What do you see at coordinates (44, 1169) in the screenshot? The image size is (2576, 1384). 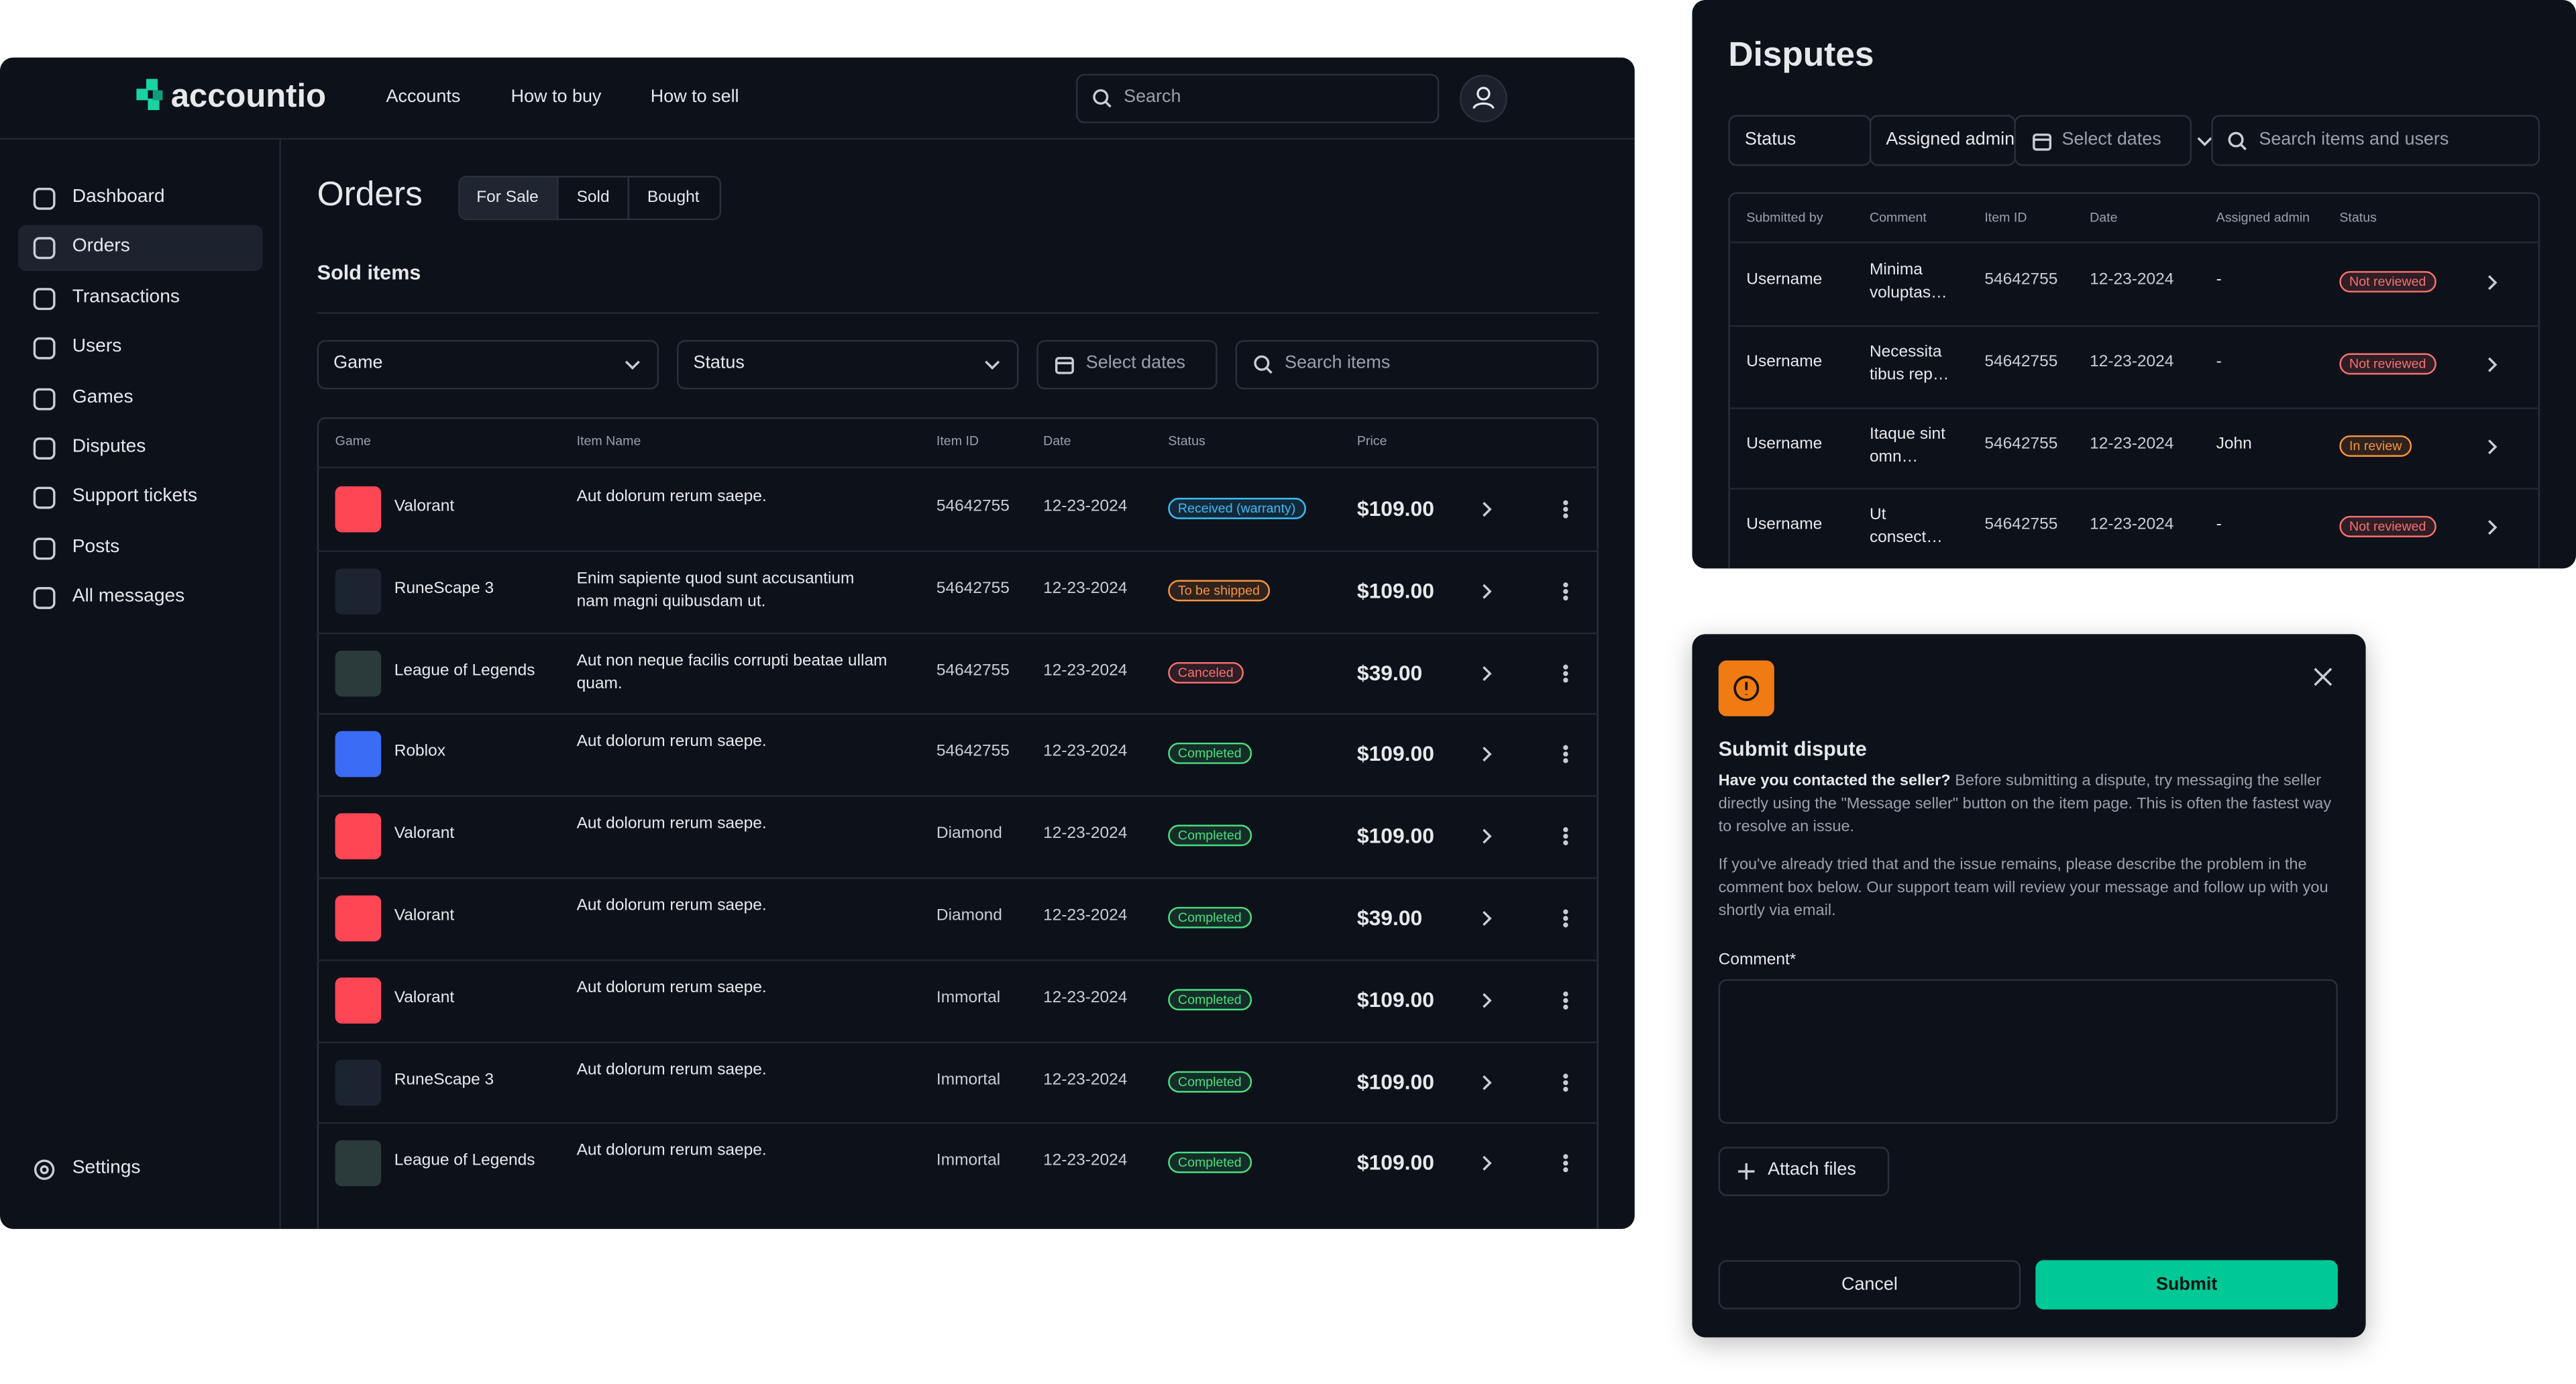 I see `settings-icon` at bounding box center [44, 1169].